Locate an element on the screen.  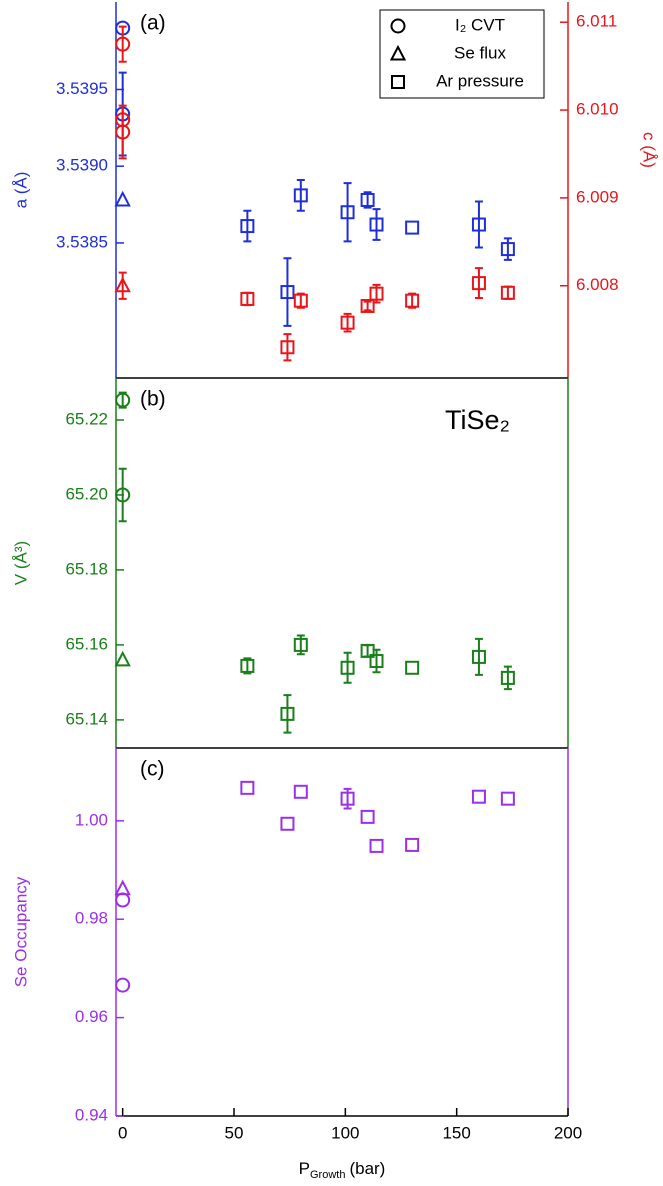
y2-tick-label: 6.009 is located at coordinates (597, 196).